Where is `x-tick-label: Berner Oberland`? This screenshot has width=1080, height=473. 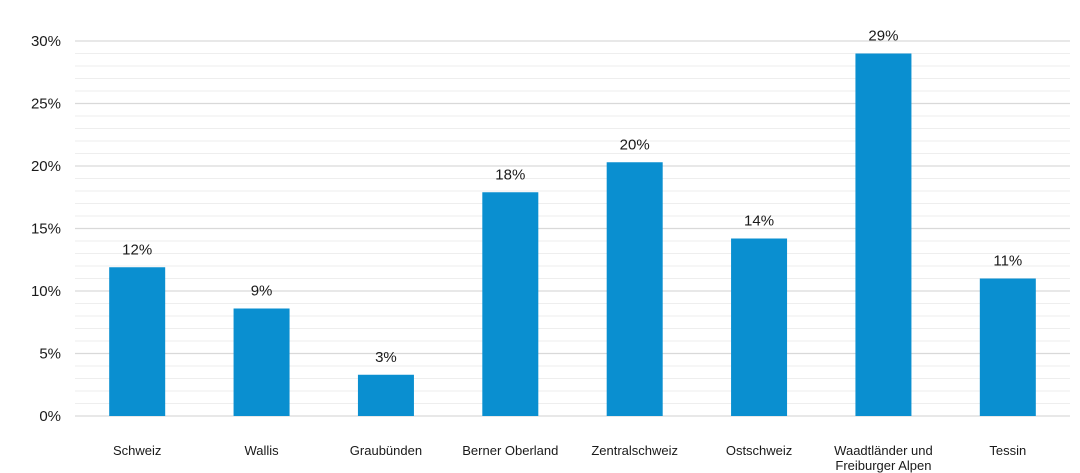
x-tick-label: Berner Oberland is located at coordinates (510, 450).